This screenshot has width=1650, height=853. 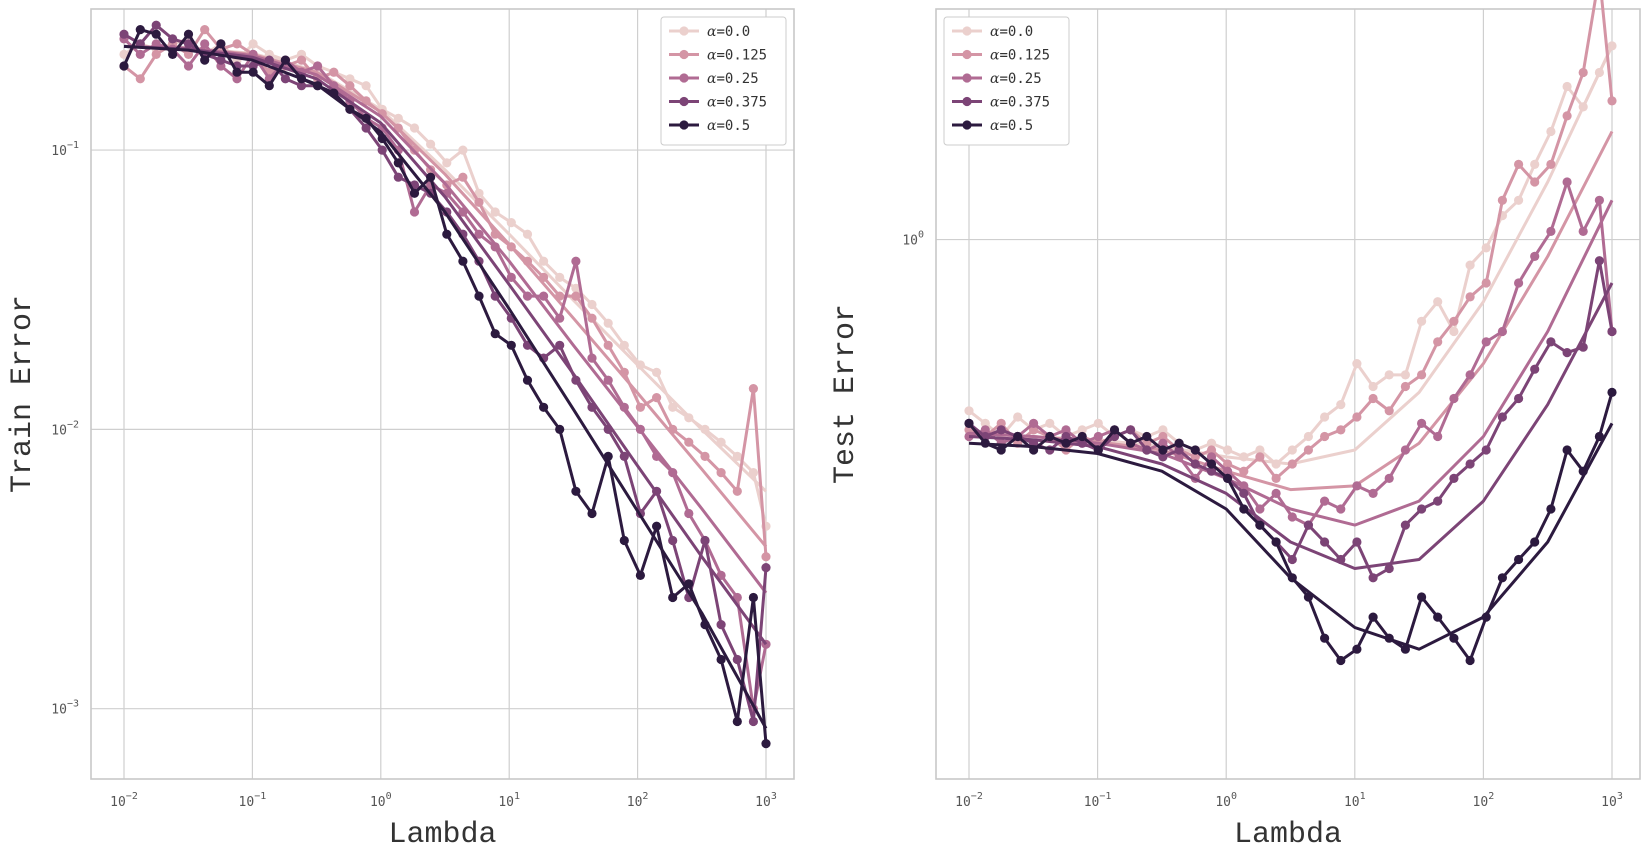 I want to click on legend: α=0.0 α=0.125 α=0.25 α=0.375 α=0.5, so click(x=723, y=81).